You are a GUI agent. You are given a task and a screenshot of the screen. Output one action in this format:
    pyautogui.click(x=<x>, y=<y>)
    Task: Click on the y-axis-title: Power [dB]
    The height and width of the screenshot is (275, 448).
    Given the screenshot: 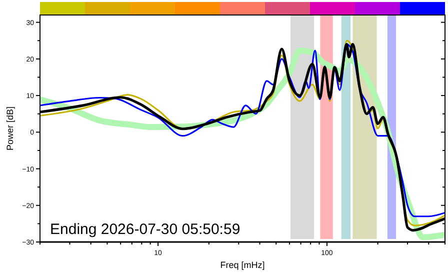 What is the action you would take?
    pyautogui.click(x=10, y=128)
    